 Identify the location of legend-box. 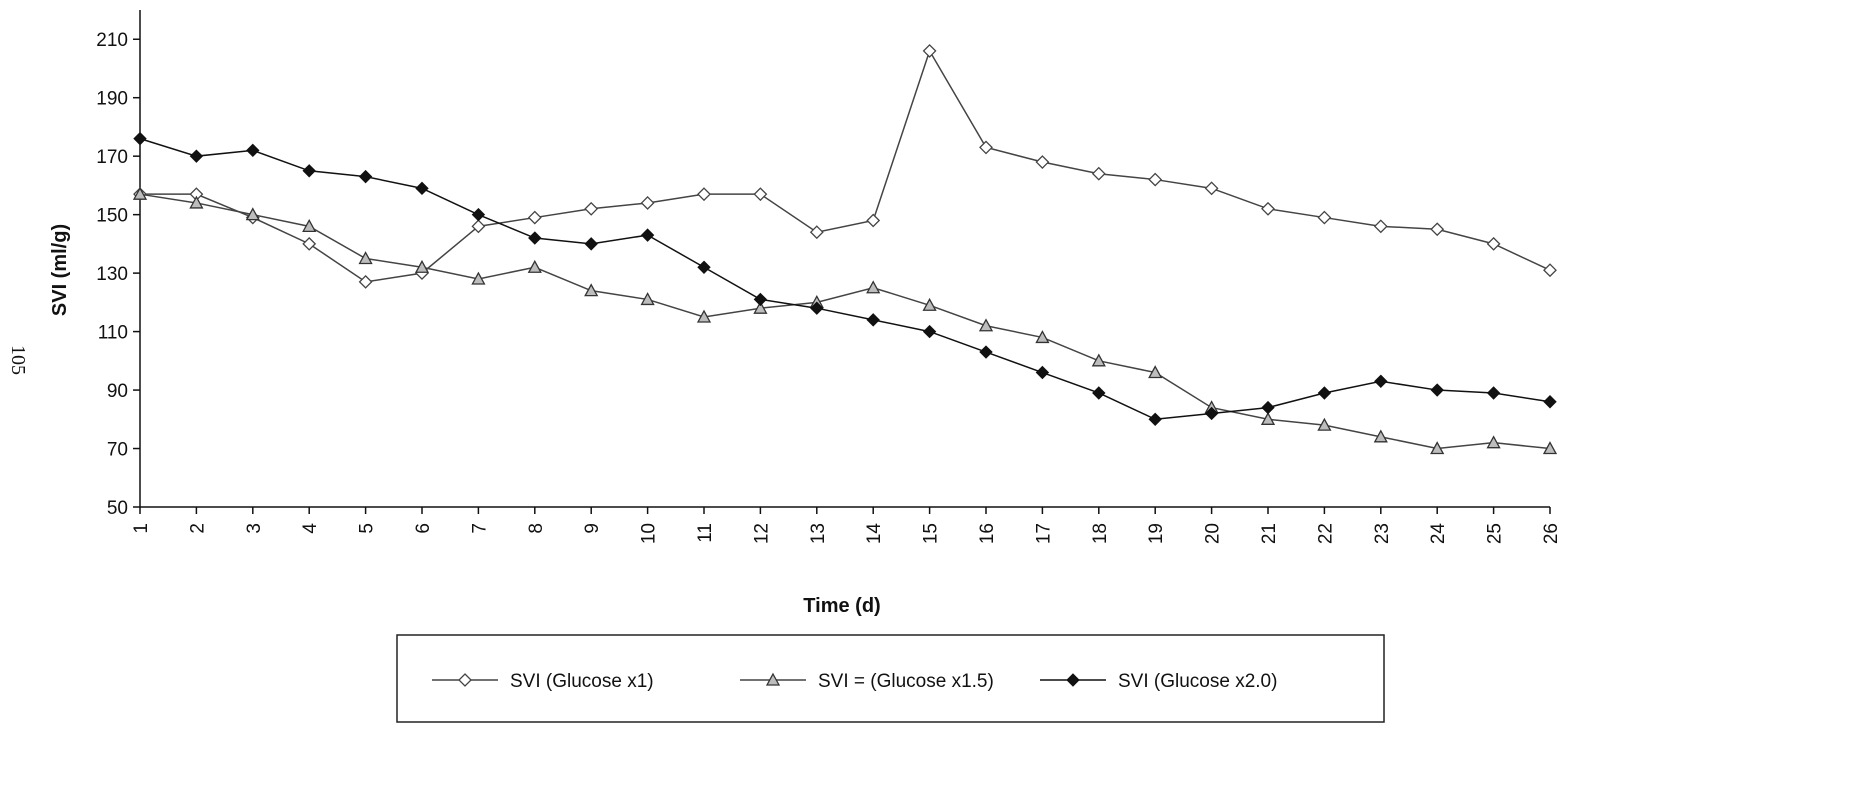
(890, 678).